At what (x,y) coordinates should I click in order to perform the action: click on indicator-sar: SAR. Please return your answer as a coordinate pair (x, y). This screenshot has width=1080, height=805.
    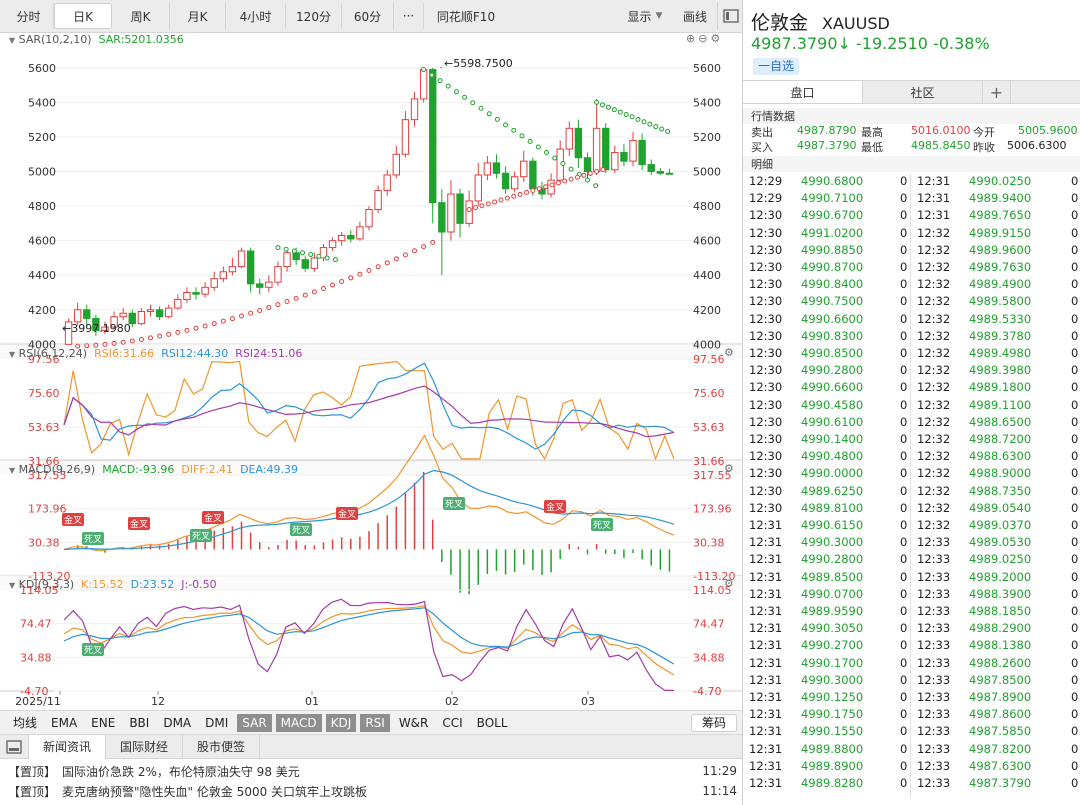
    Looking at the image, I should click on (254, 722).